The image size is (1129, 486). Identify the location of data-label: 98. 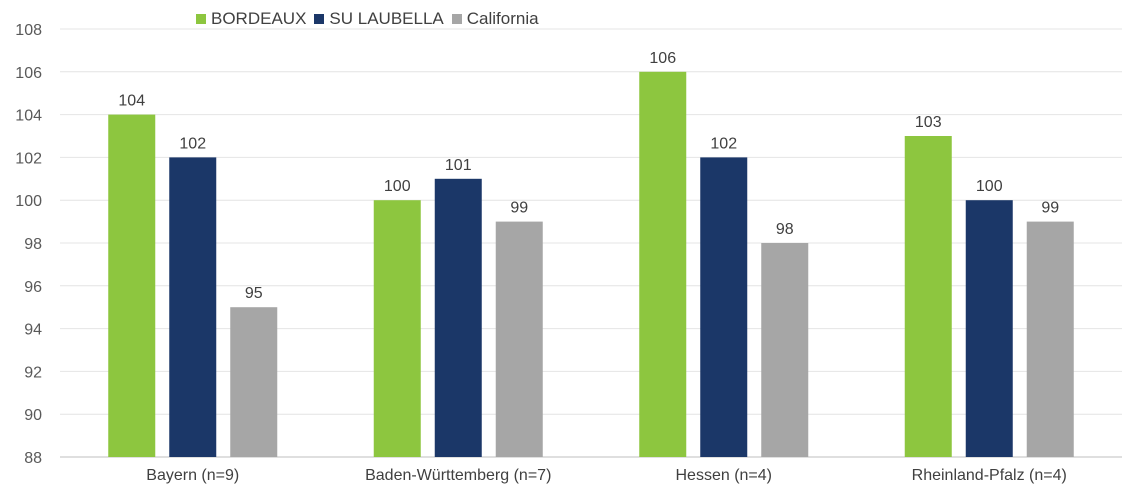
(785, 229).